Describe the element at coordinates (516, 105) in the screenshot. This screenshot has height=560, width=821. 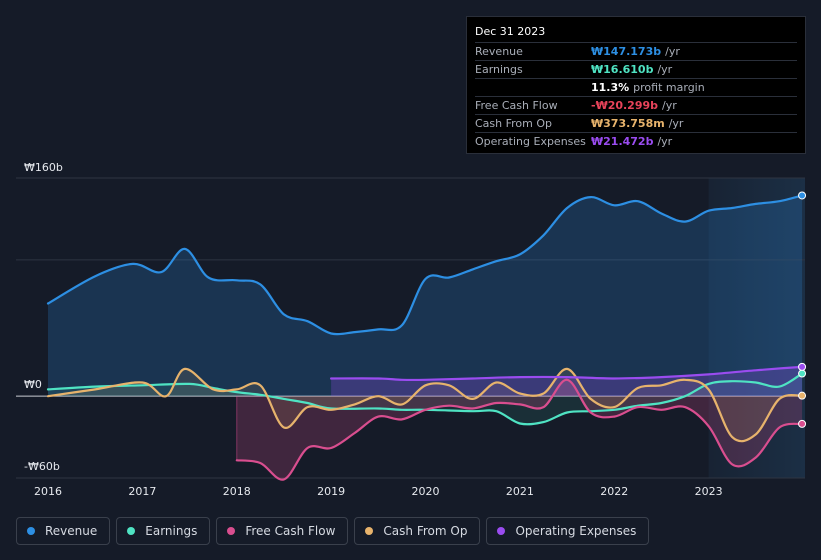
I see `tooltip-row-label: Free Cash Flow` at that location.